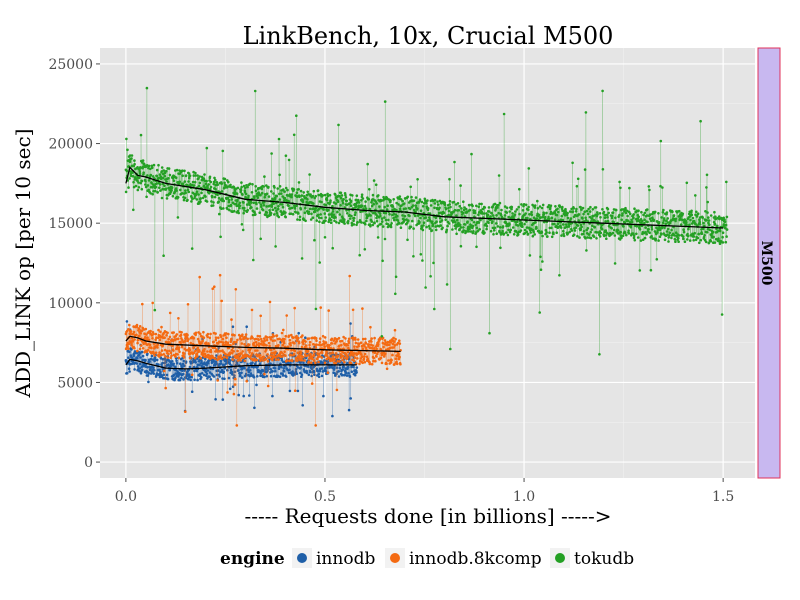 The height and width of the screenshot is (600, 800). Describe the element at coordinates (263, 344) in the screenshot. I see `smooth-line-innodb-8kcomp` at that location.